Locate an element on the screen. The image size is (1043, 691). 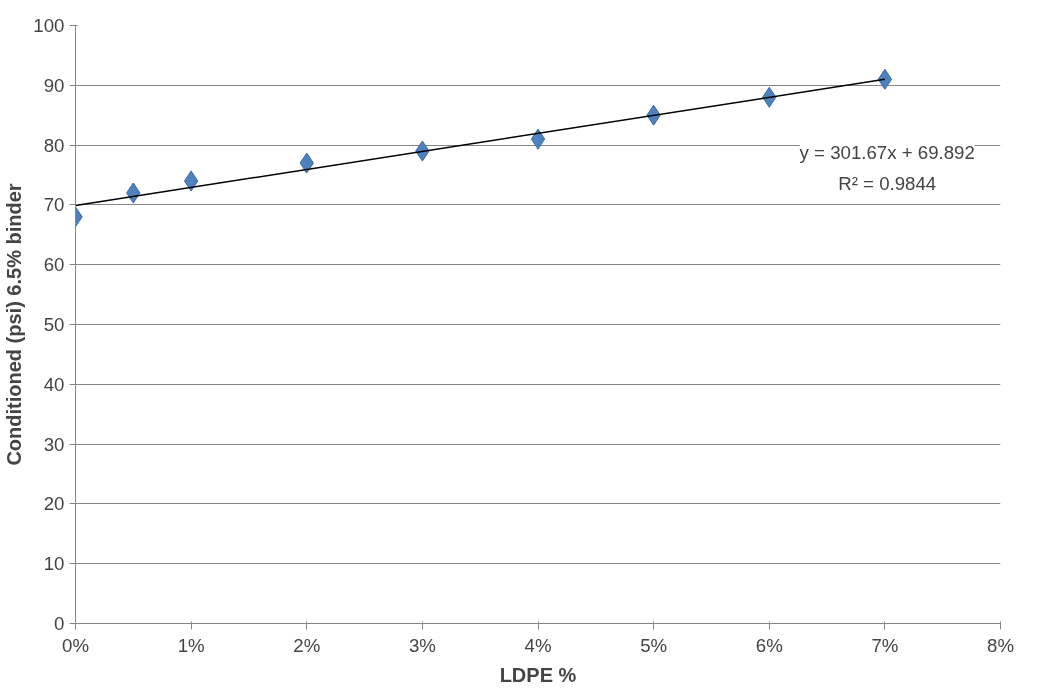
y-tick-label: 90 is located at coordinates (54, 85).